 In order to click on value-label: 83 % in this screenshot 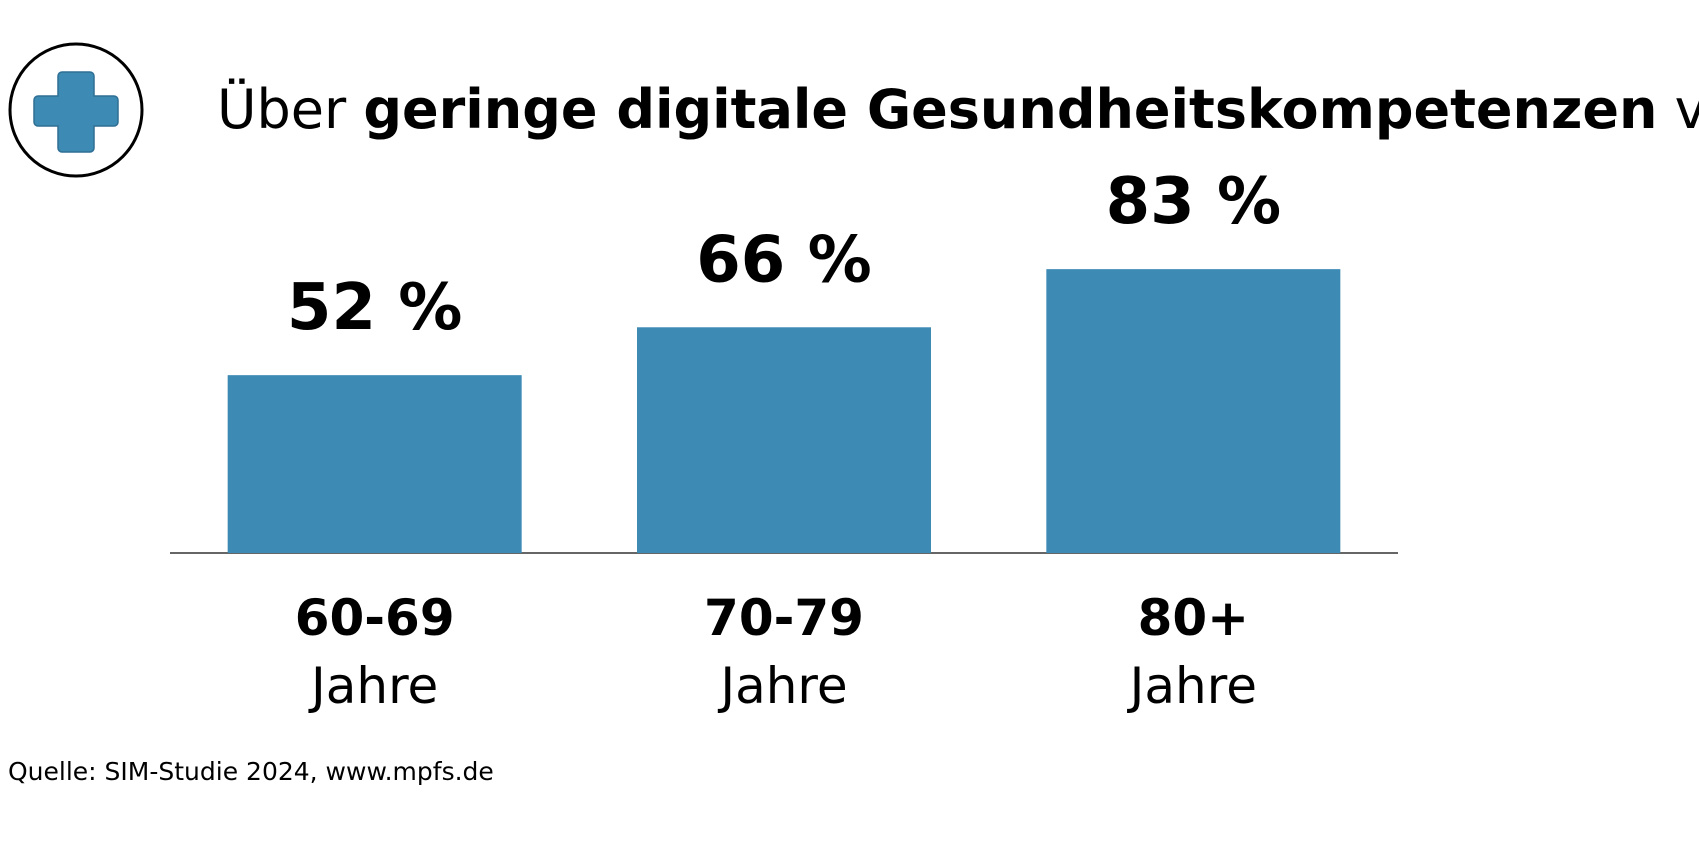, I will do `click(1193, 202)`.